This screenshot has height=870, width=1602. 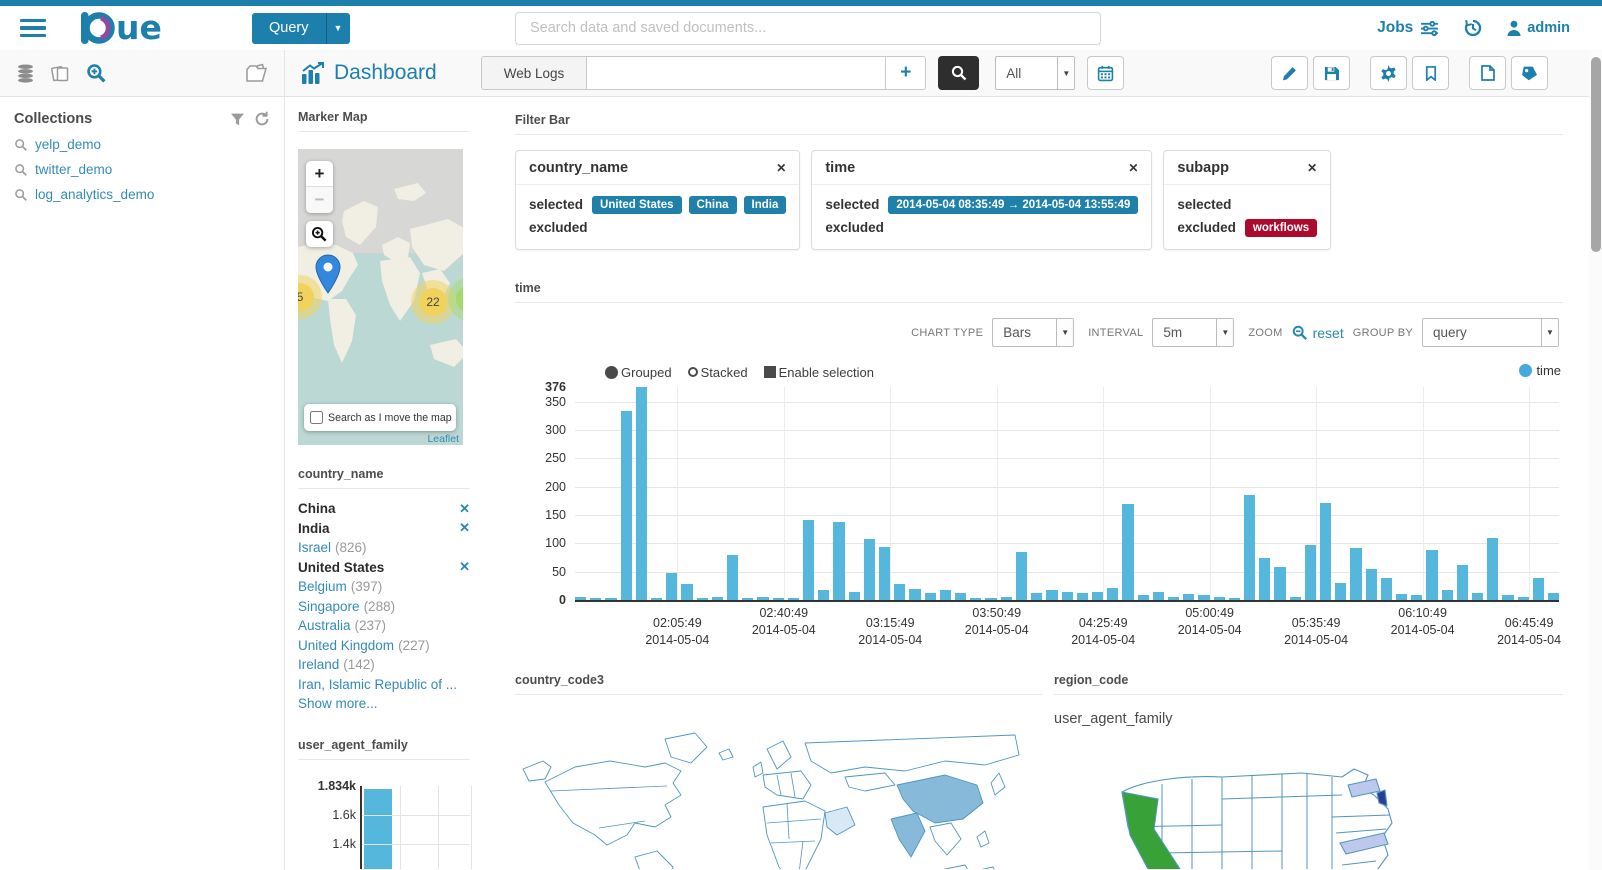 What do you see at coordinates (96, 73) in the screenshot?
I see `zoom-in-icon` at bounding box center [96, 73].